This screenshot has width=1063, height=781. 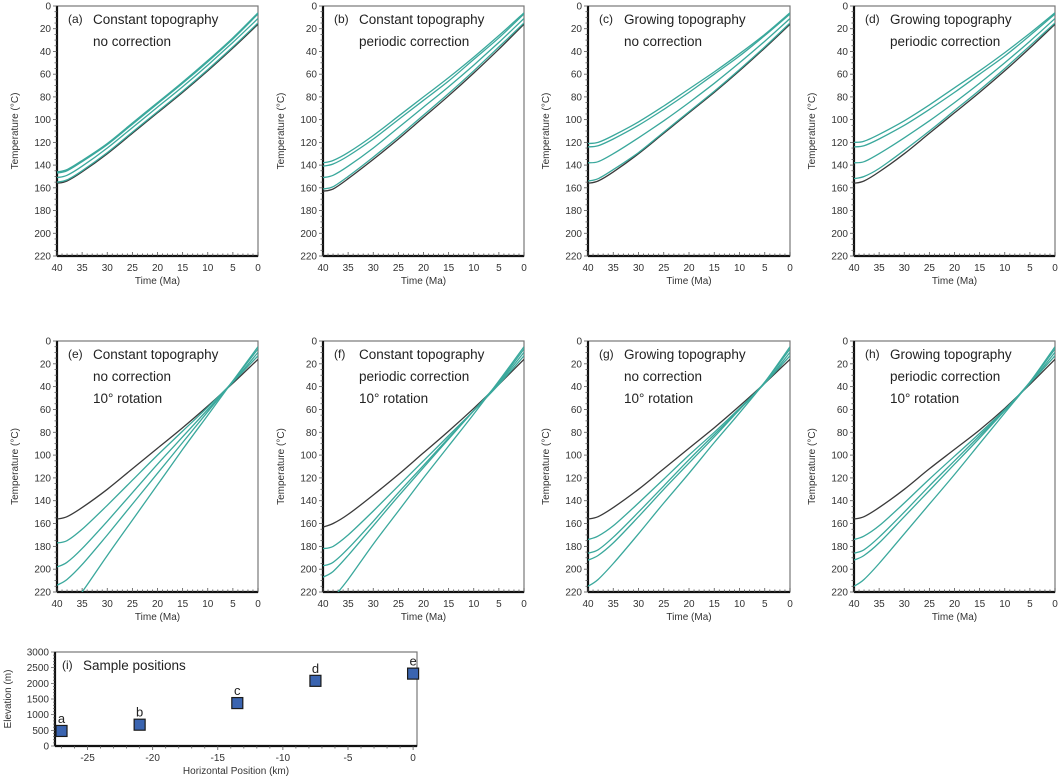 What do you see at coordinates (61, 731) in the screenshot?
I see `sample-marker-a` at bounding box center [61, 731].